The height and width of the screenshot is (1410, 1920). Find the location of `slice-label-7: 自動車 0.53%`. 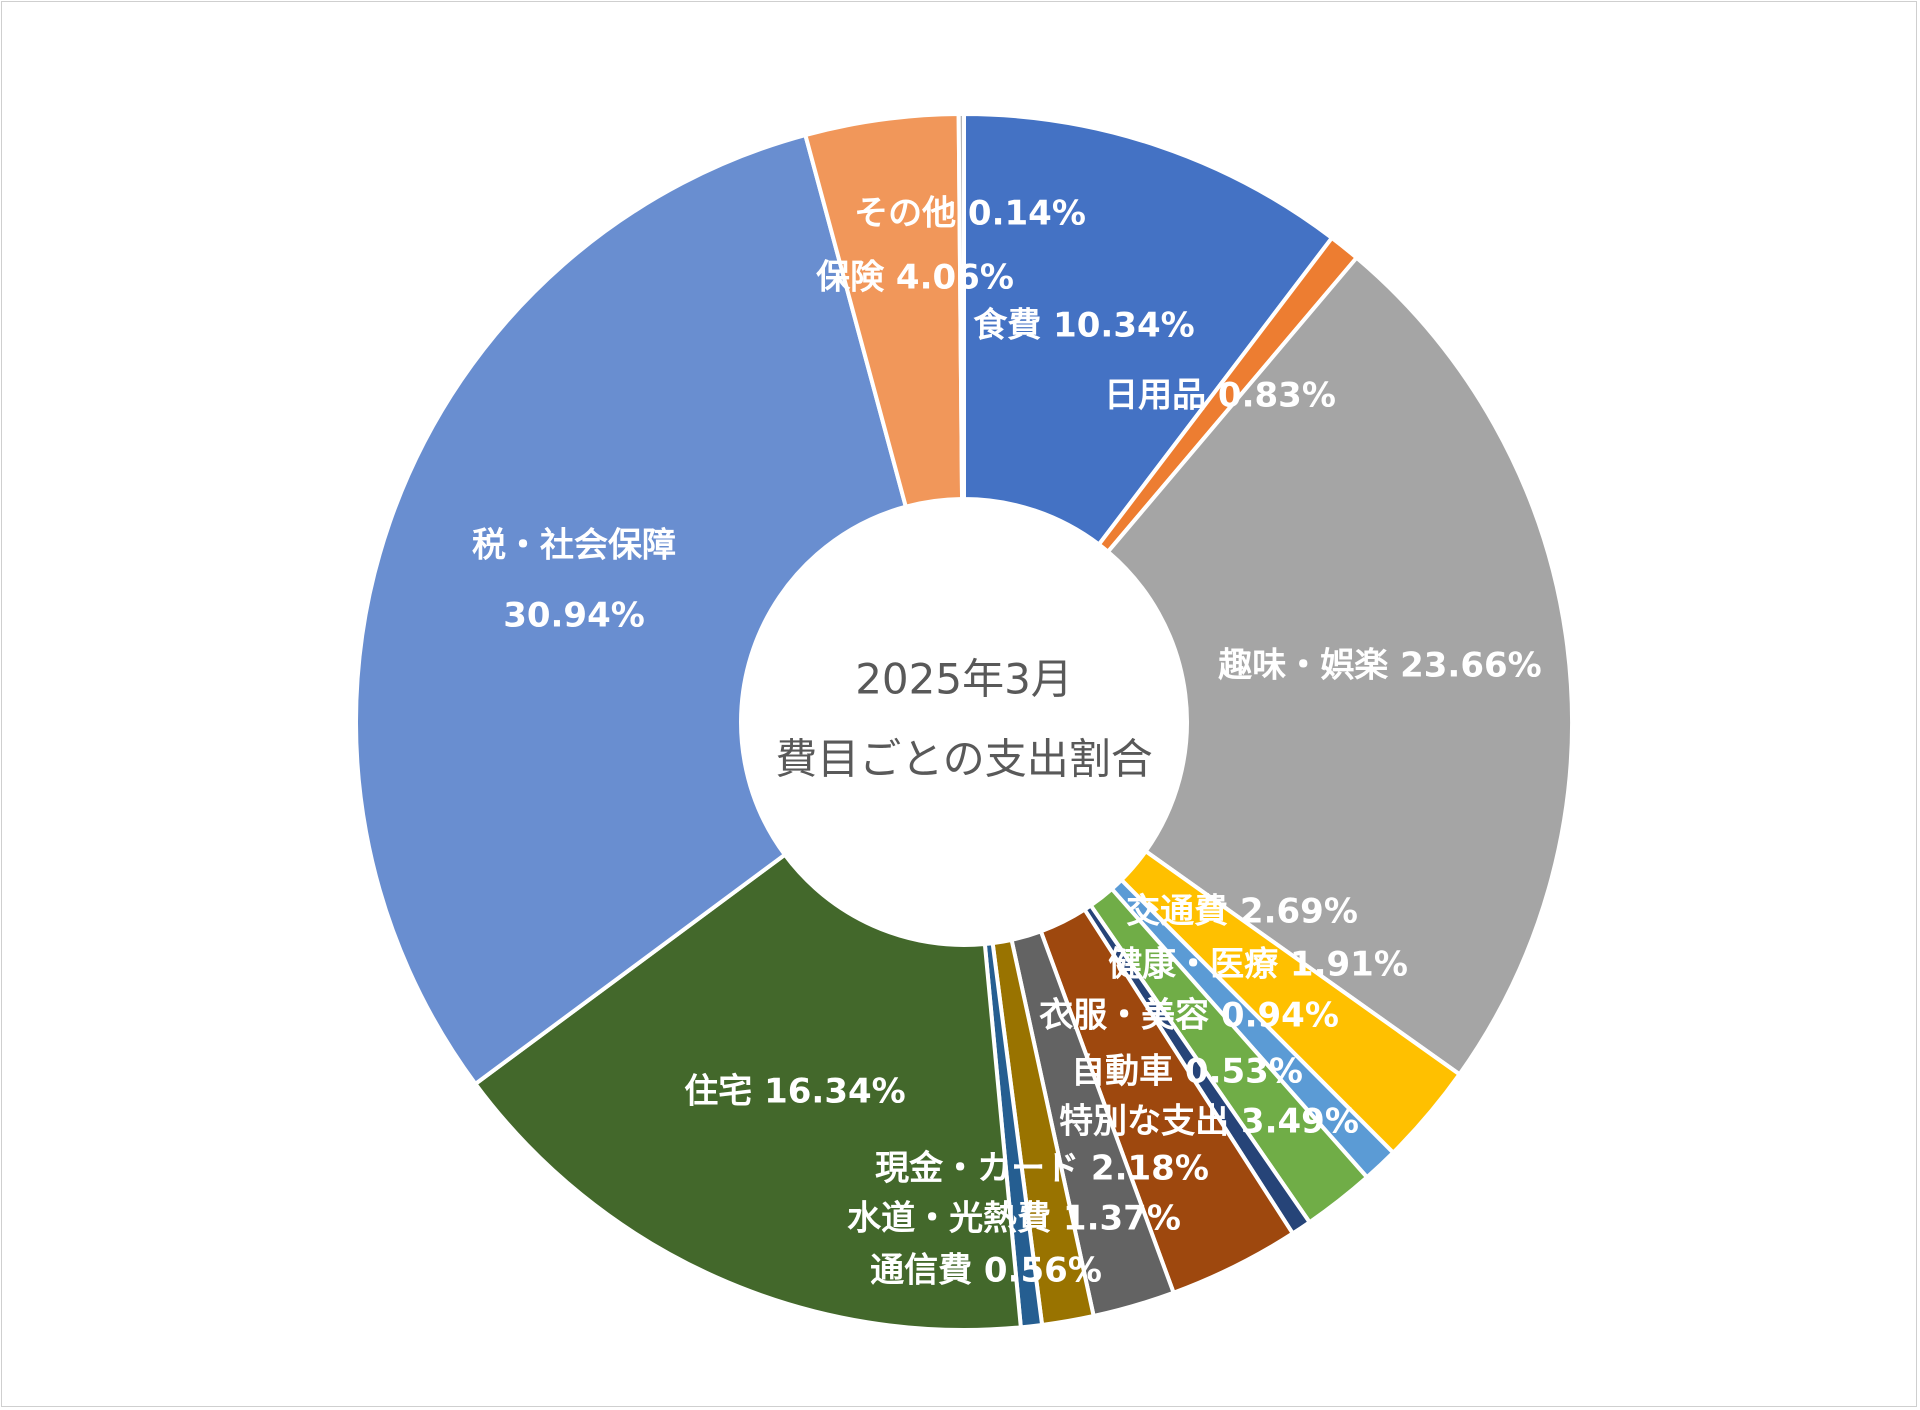

slice-label-7: 自動車 0.53% is located at coordinates (1187, 1072).